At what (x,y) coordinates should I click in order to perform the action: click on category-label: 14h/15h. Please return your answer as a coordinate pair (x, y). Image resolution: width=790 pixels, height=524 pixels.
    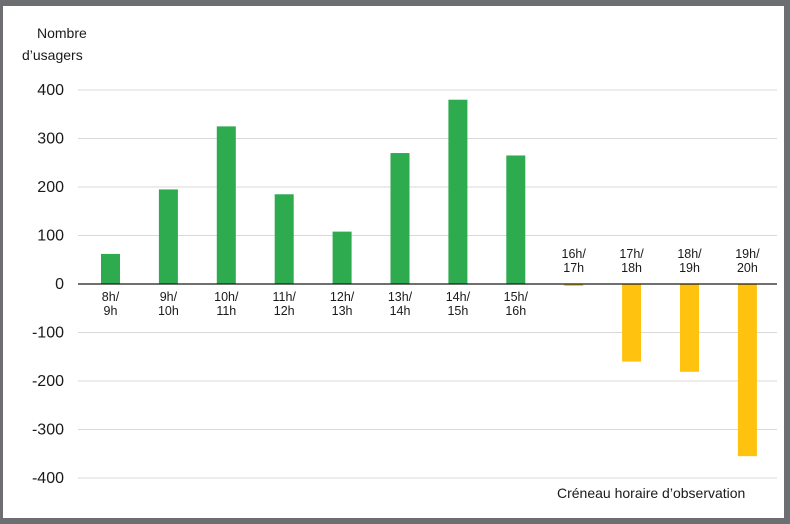
    Looking at the image, I should click on (458, 304).